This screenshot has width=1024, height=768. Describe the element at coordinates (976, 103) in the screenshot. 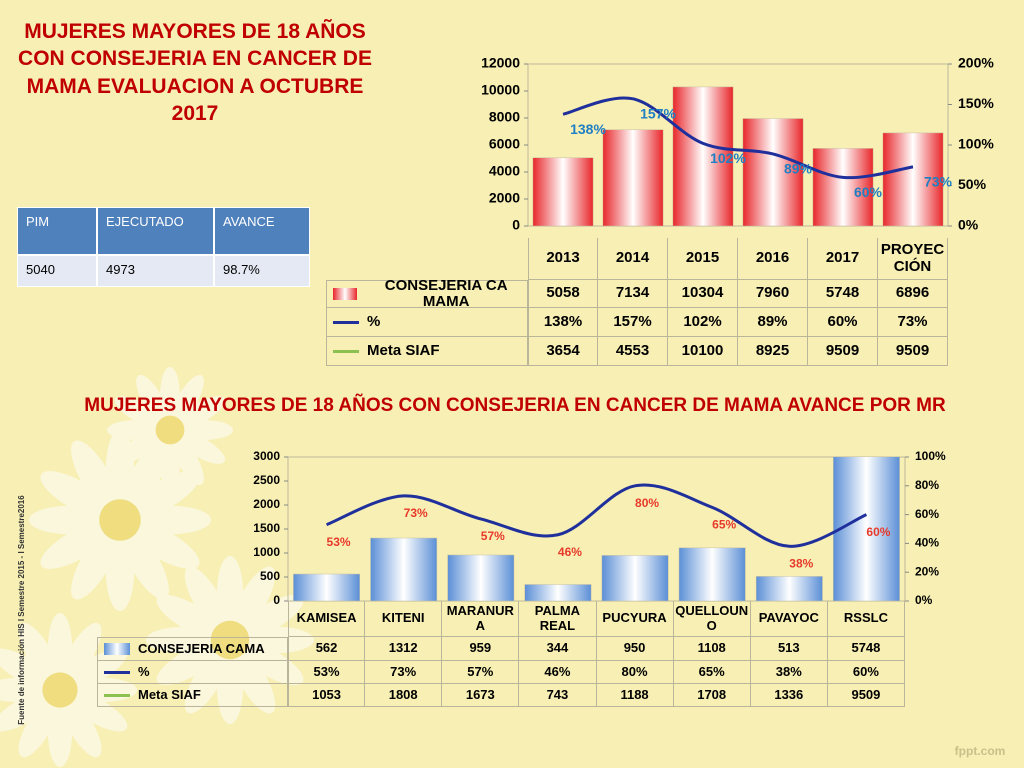

I see `y2-tick-label: 150%` at that location.